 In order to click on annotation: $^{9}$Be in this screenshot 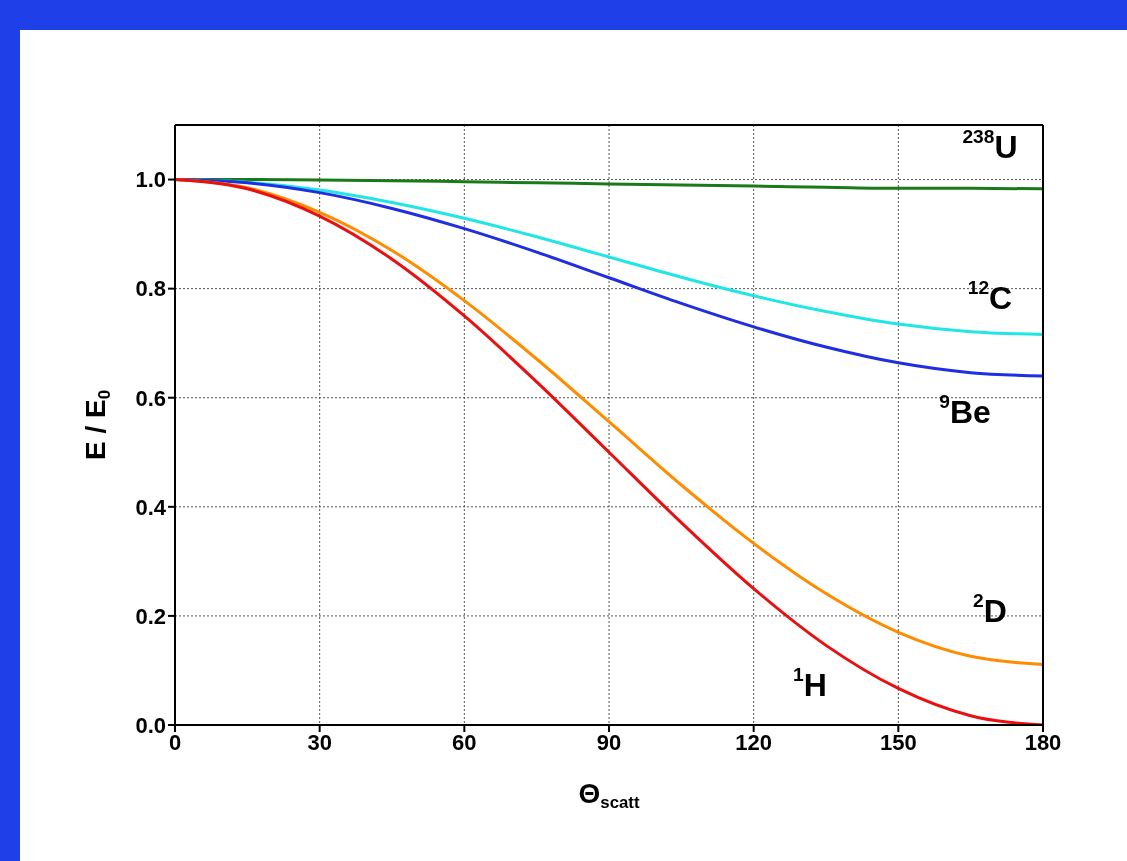, I will do `click(965, 410)`.